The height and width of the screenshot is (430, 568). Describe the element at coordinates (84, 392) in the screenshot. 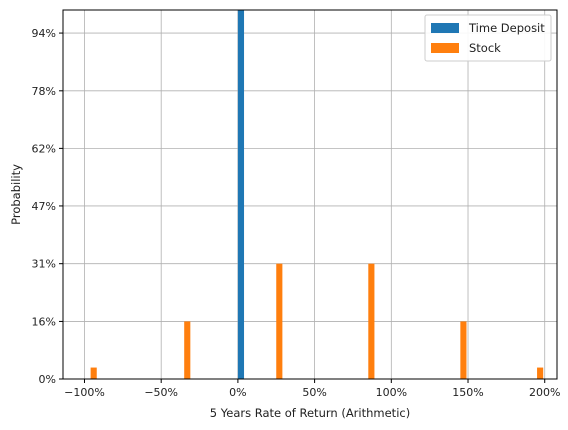

I see `x-tick-label: −100%` at that location.